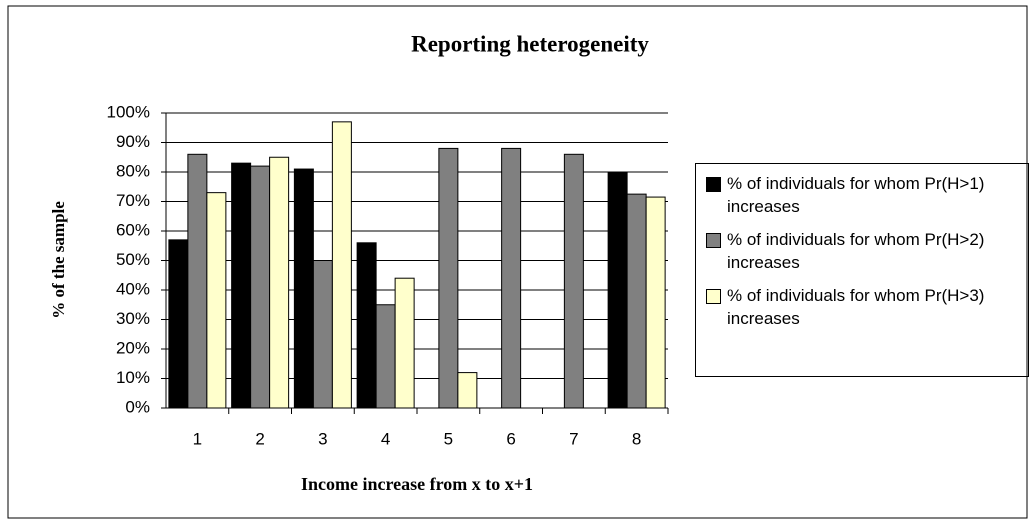 The width and height of the screenshot is (1030, 523). I want to click on y-tick-label: 60%, so click(133, 229).